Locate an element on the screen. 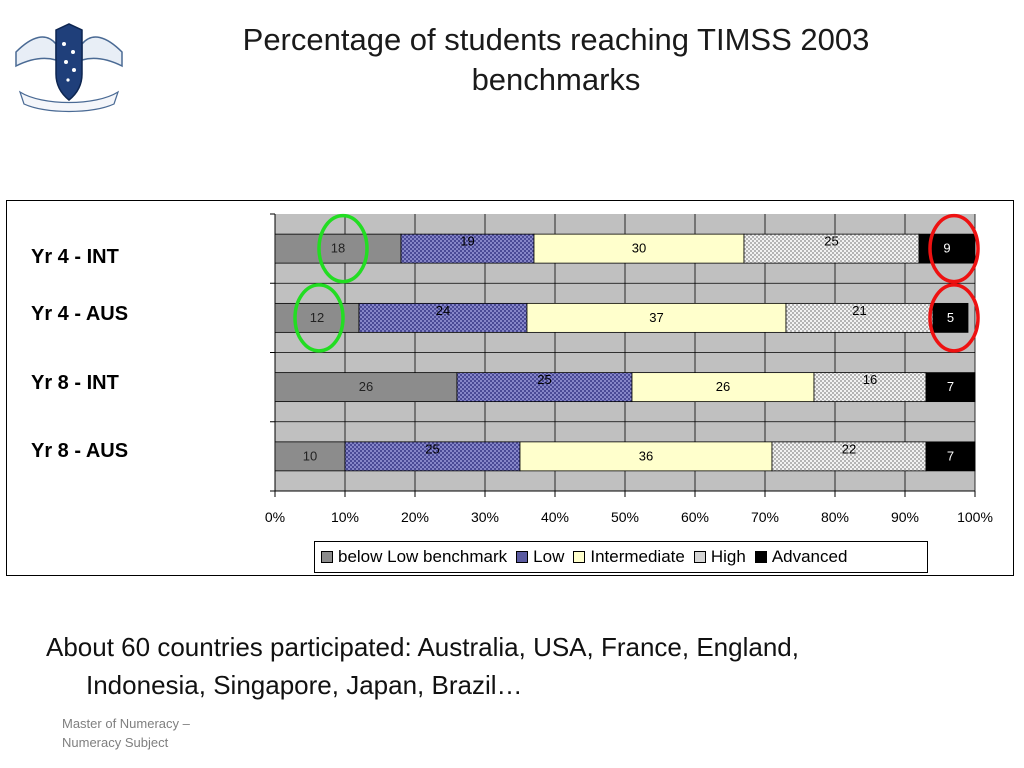  bar-intermediate-yr-8-aus is located at coordinates (646, 456).